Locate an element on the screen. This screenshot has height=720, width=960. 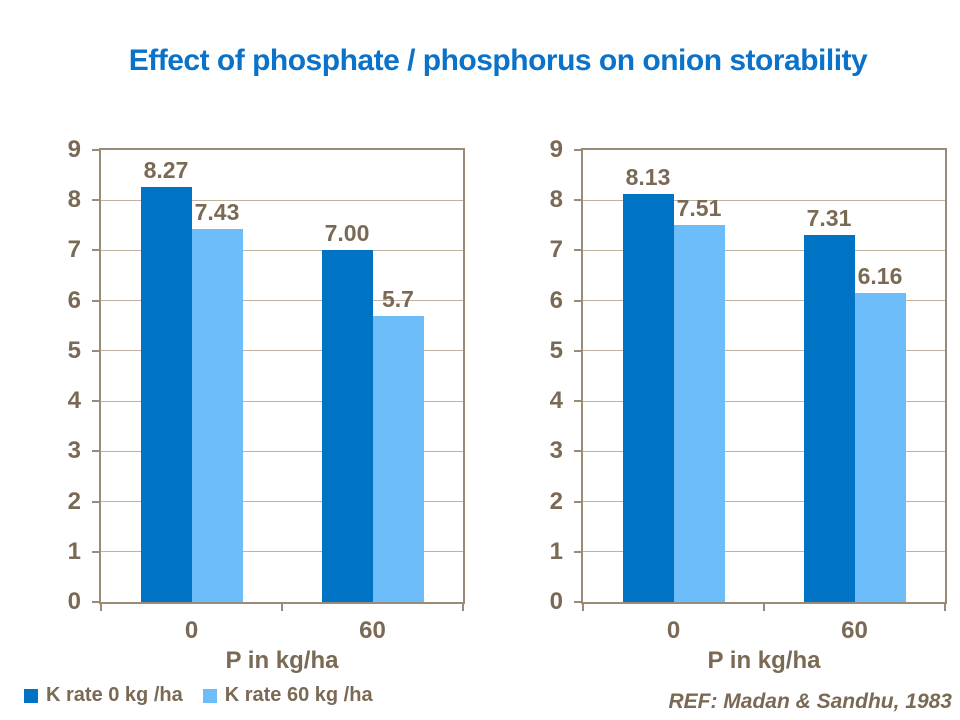
legend-label-k-rate-60: K rate 60 kg /ha is located at coordinates (298, 695).